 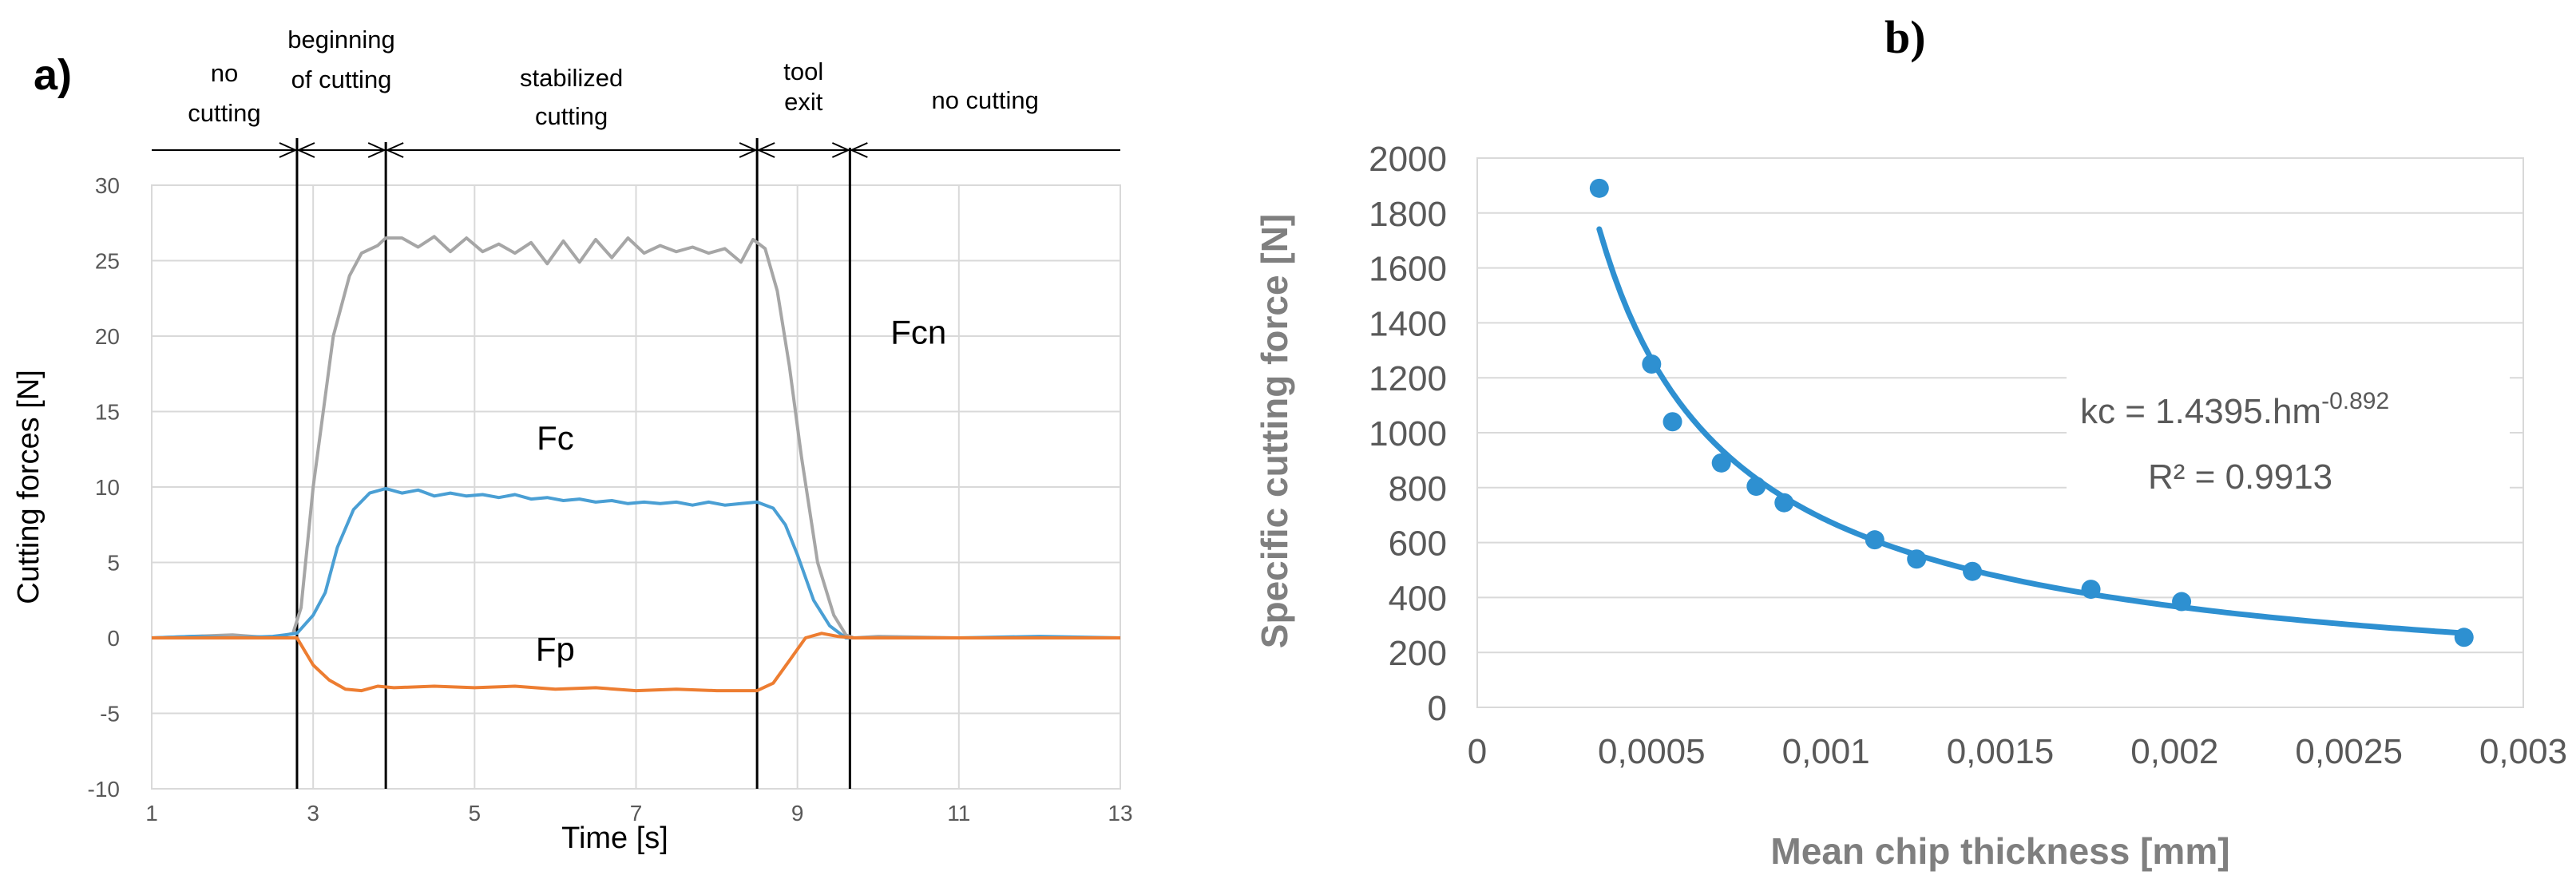 I want to click on y-tick-label: 25, so click(x=107, y=261).